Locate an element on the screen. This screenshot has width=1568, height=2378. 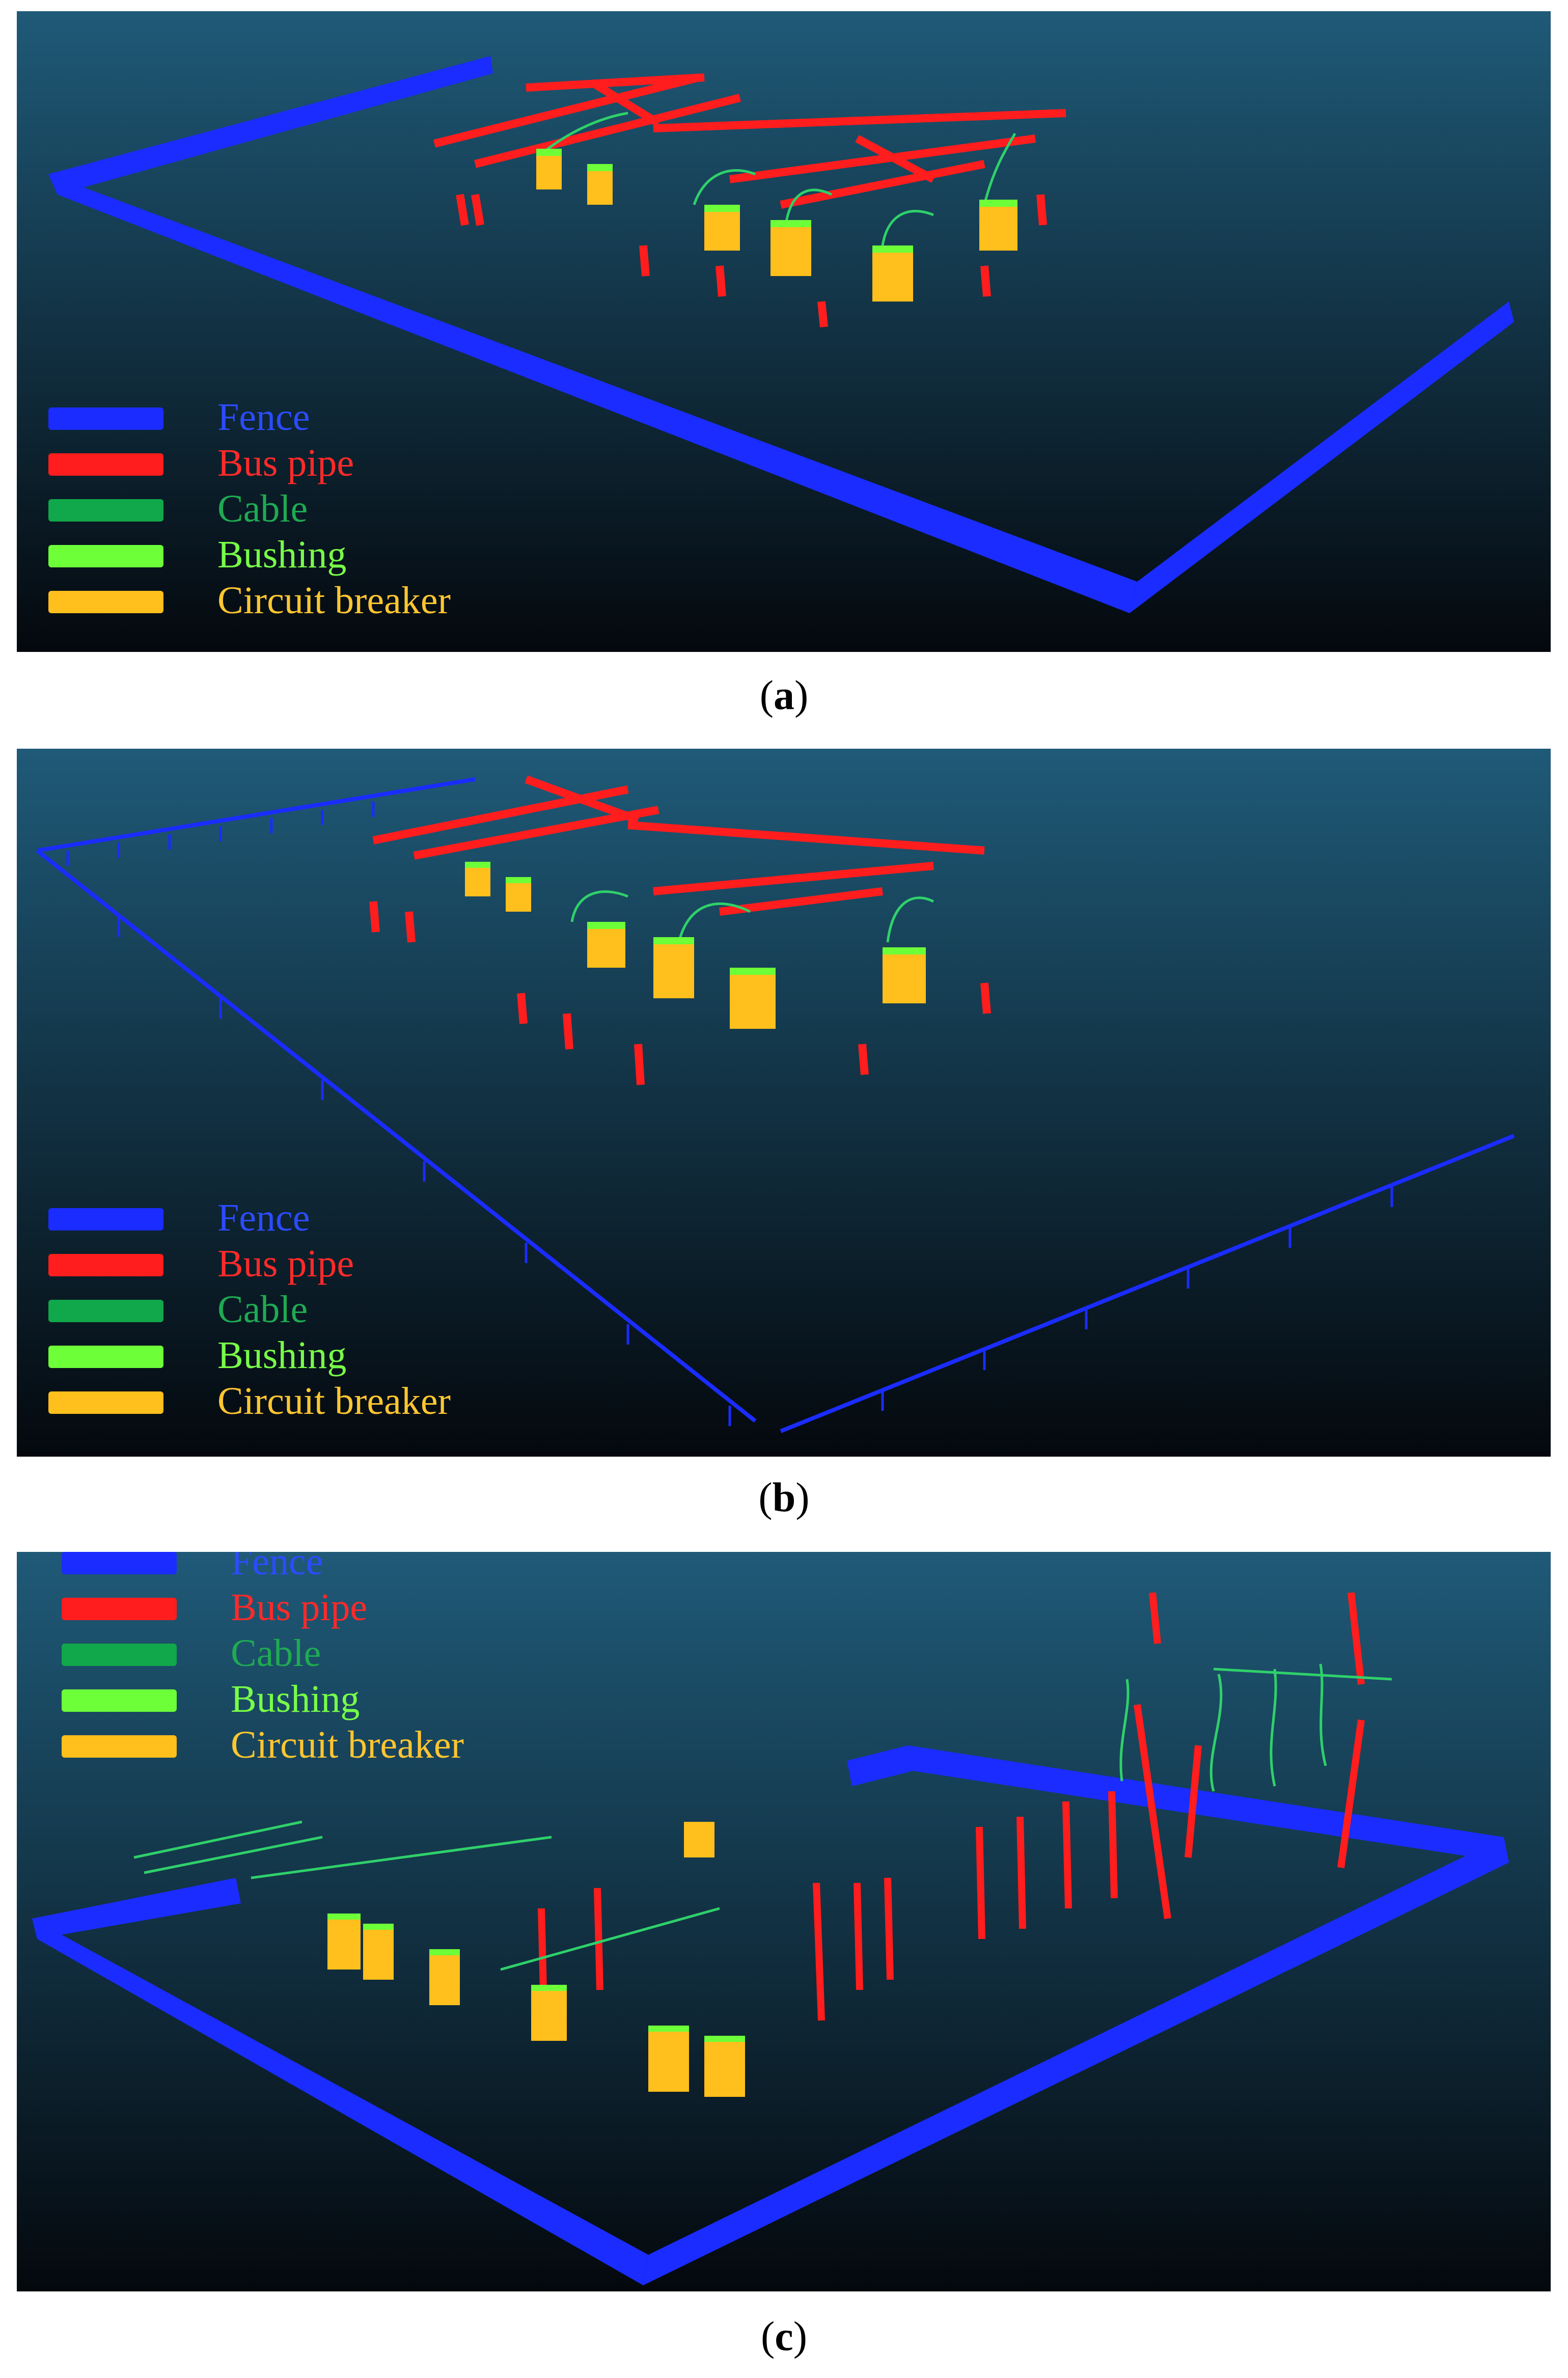
cables-a is located at coordinates (778, 179).